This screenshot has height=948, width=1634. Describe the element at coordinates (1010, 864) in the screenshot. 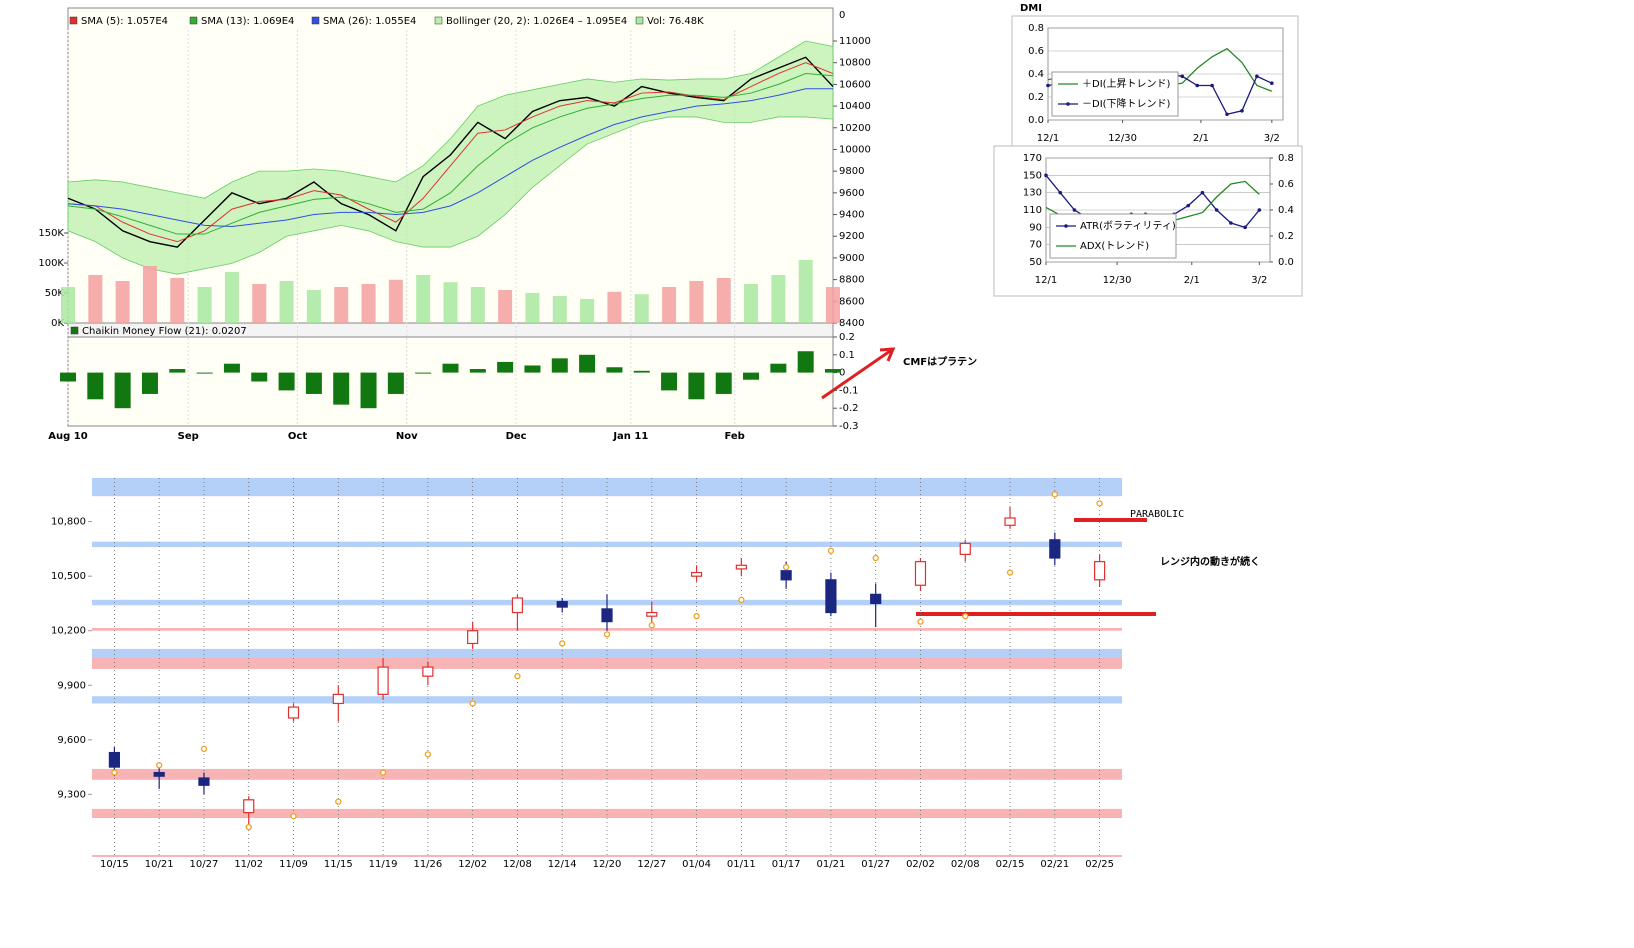

I see `x-tick-label: 02/15` at that location.